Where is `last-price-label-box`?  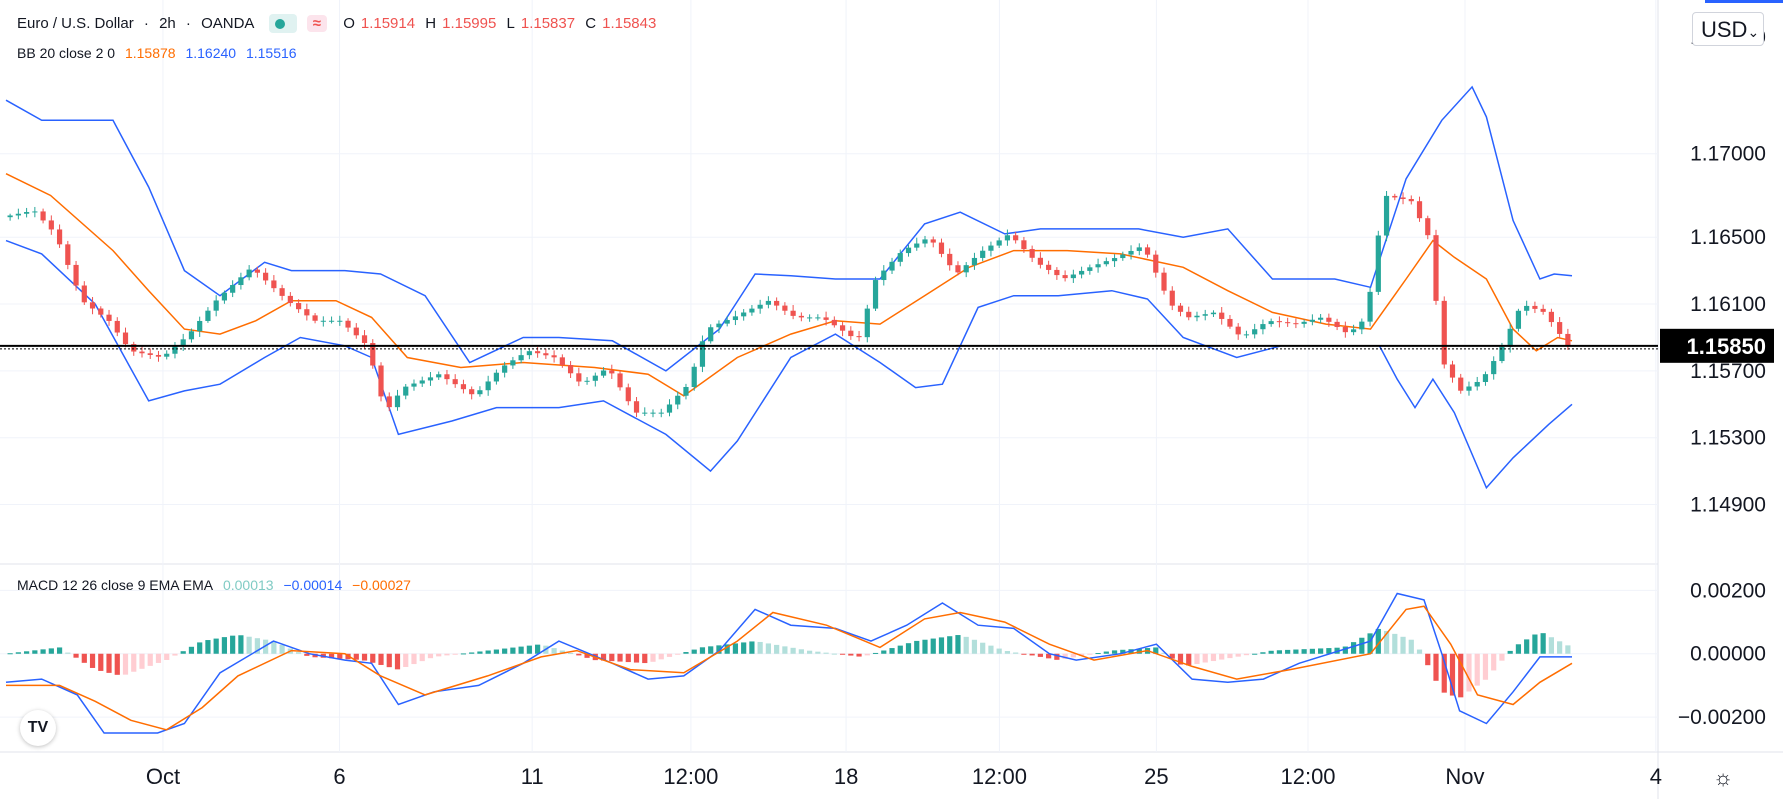 last-price-label-box is located at coordinates (1717, 345).